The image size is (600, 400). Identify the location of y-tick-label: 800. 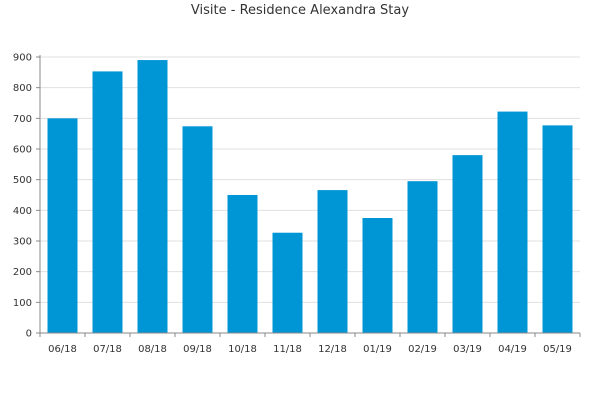
(22, 88).